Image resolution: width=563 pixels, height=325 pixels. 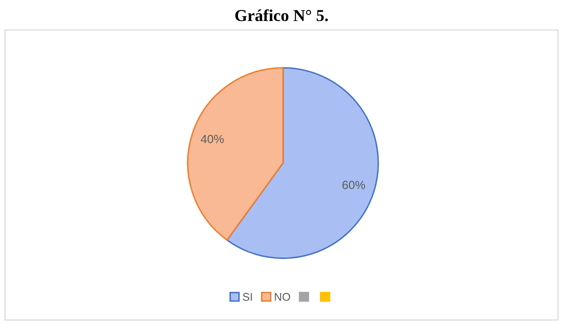 What do you see at coordinates (282, 296) in the screenshot?
I see `legend-label: NO` at bounding box center [282, 296].